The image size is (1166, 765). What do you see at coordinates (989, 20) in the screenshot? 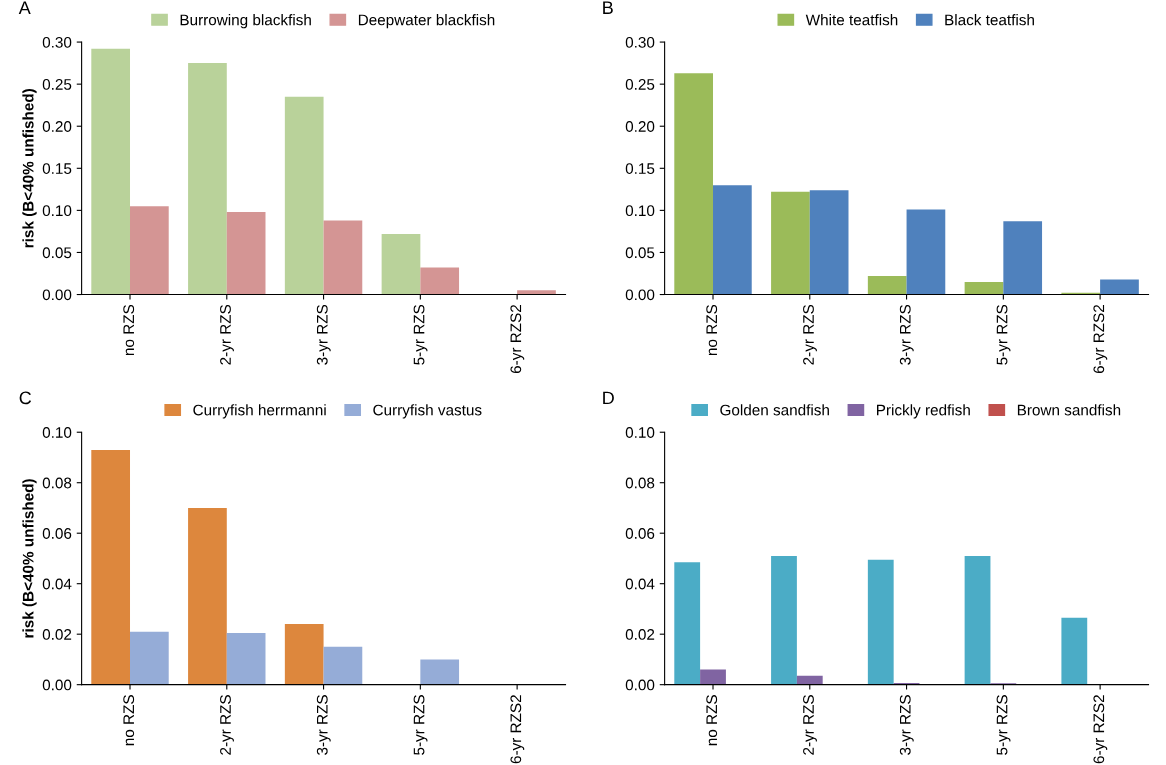
I see `legend-label: Black teatfish` at bounding box center [989, 20].